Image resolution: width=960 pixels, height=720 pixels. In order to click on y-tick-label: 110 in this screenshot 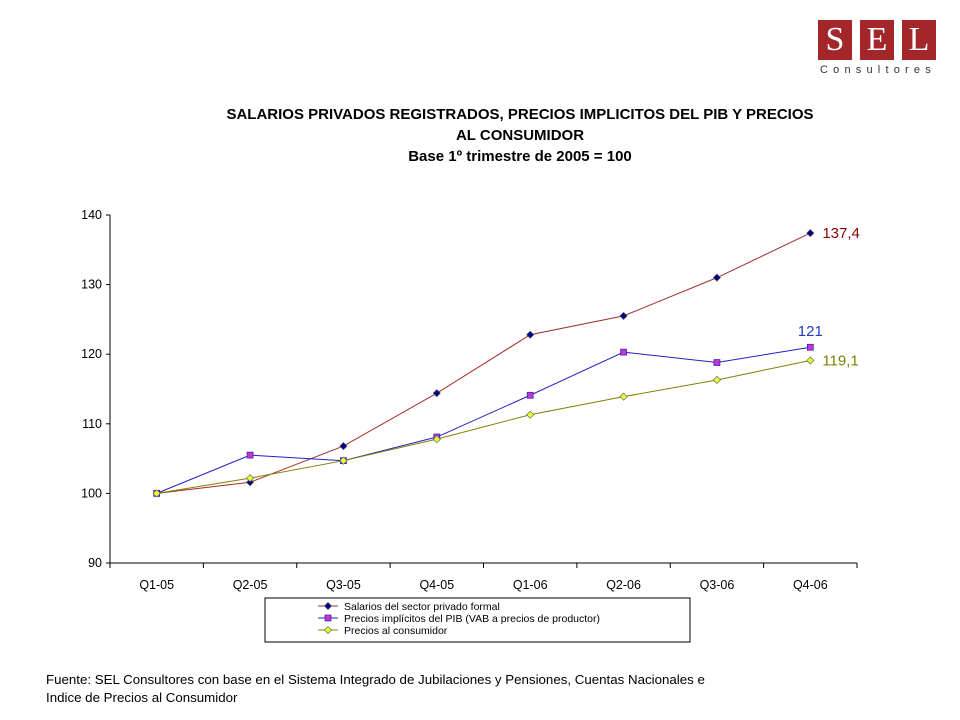, I will do `click(92, 424)`.